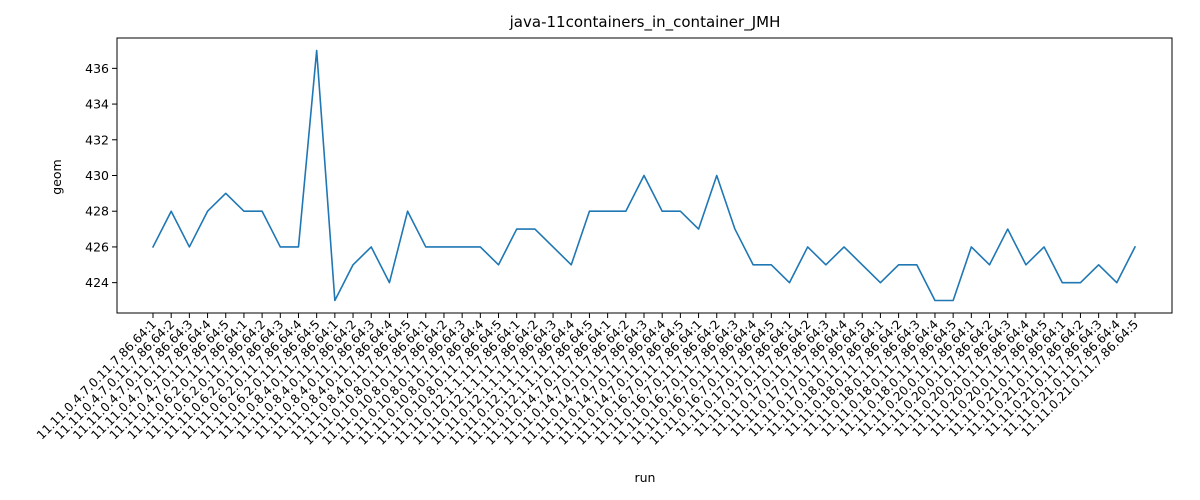  I want to click on y-tick-label: 428, so click(97, 211).